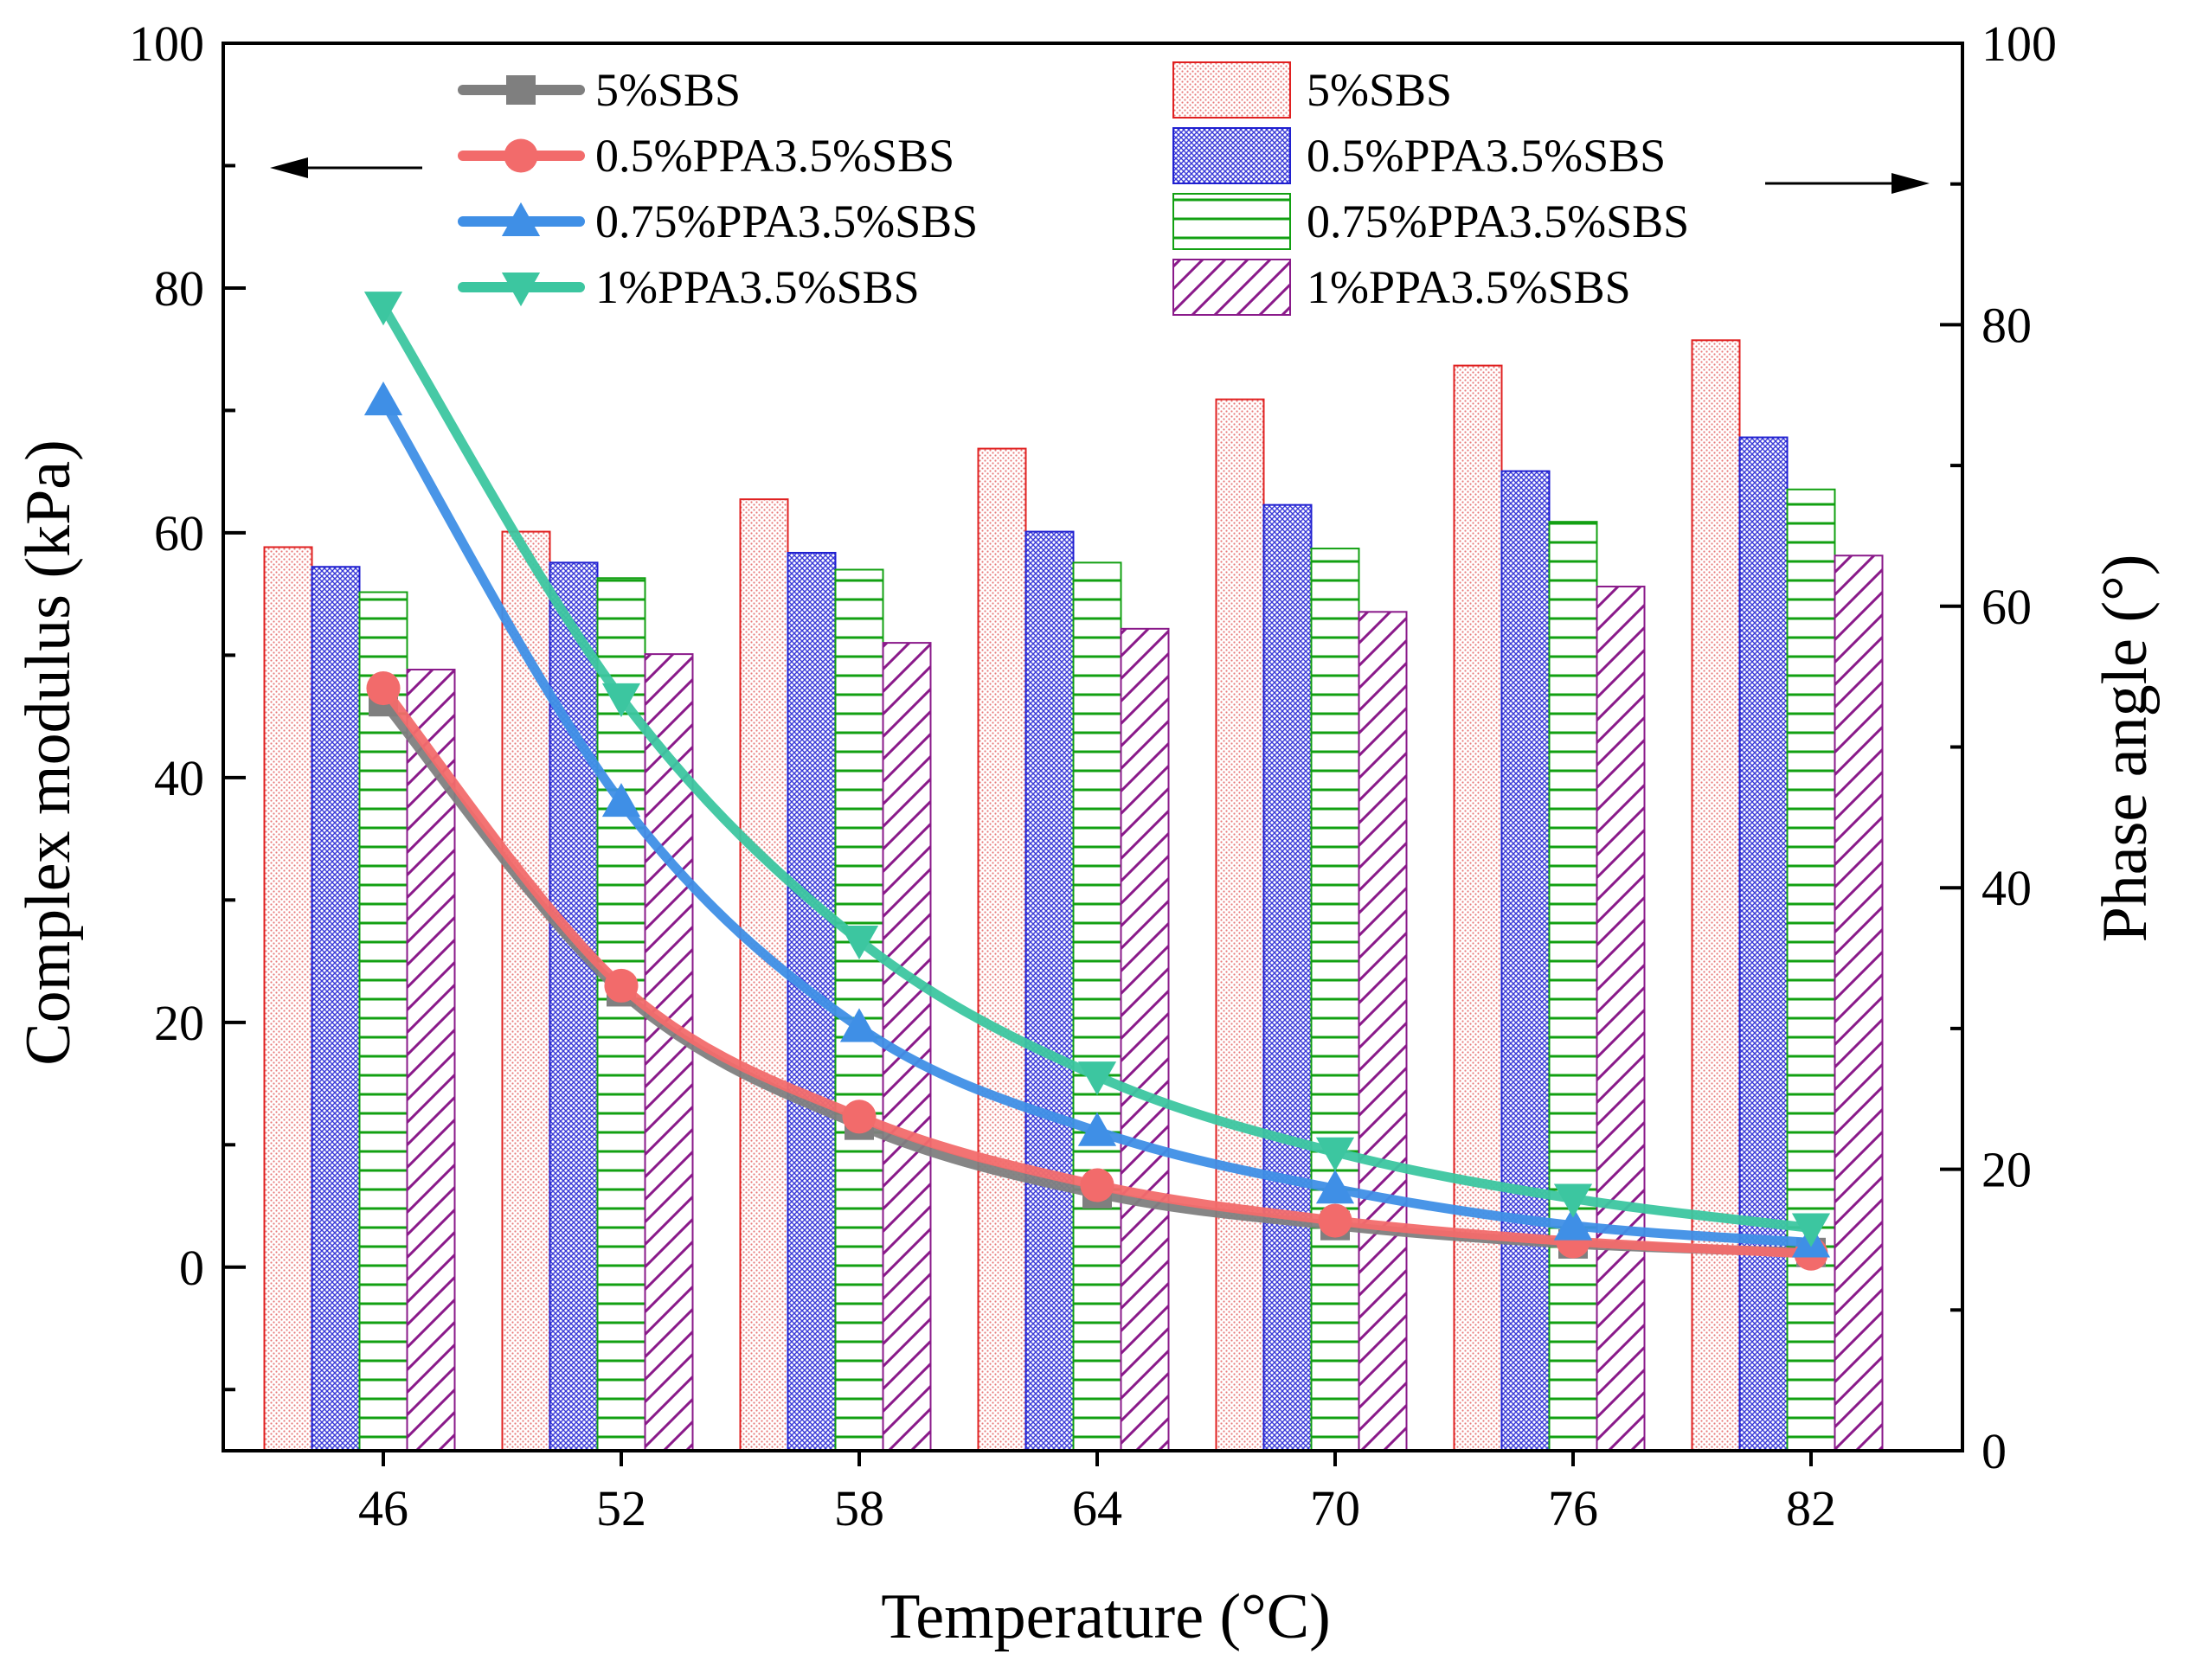 This screenshot has height=1680, width=2203. I want to click on legend-line-label: 0.75%PPA3.5%SBS, so click(787, 221).